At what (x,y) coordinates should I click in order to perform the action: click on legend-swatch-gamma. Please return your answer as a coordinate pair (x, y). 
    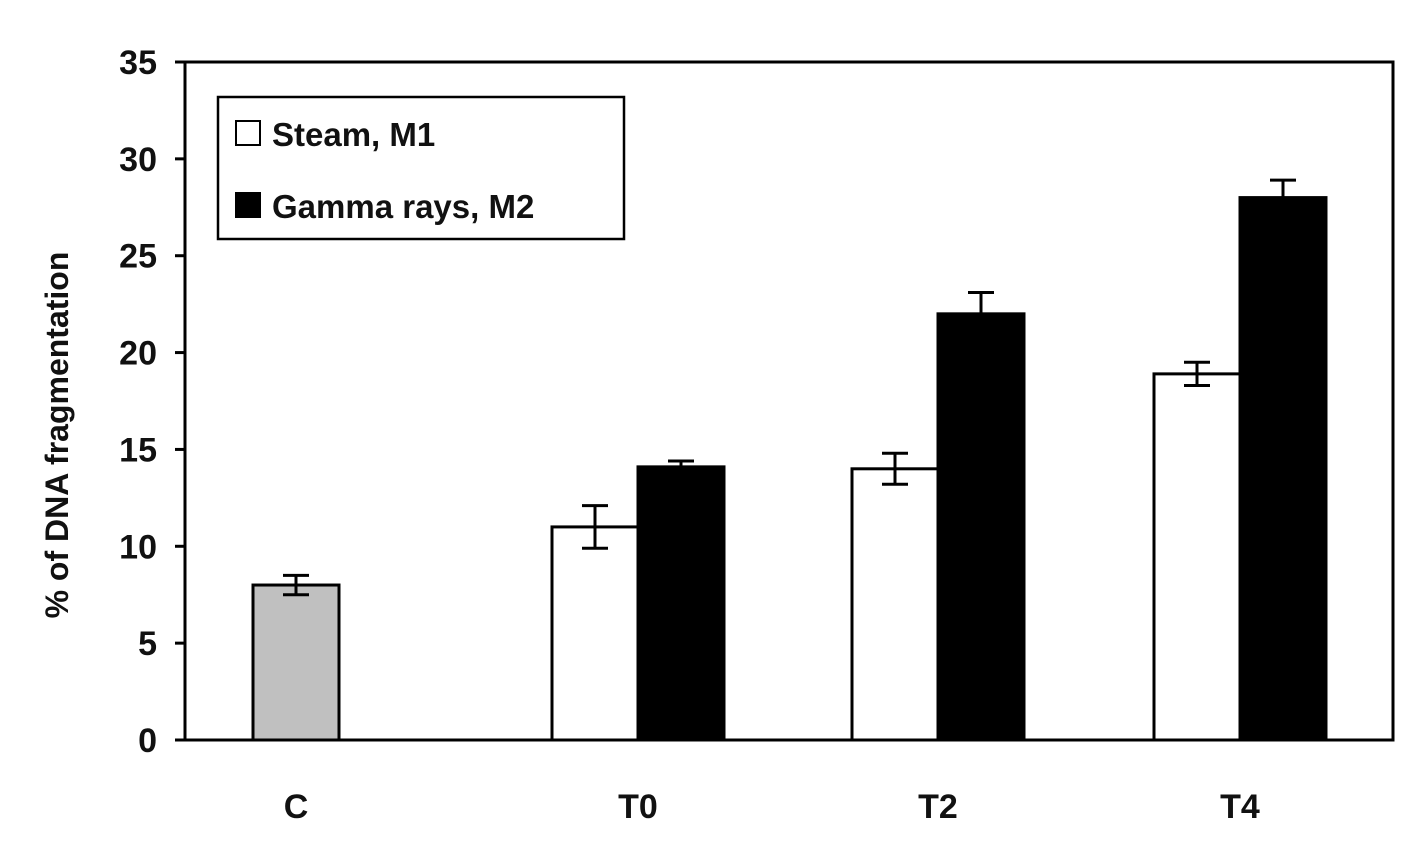
    Looking at the image, I should click on (248, 205).